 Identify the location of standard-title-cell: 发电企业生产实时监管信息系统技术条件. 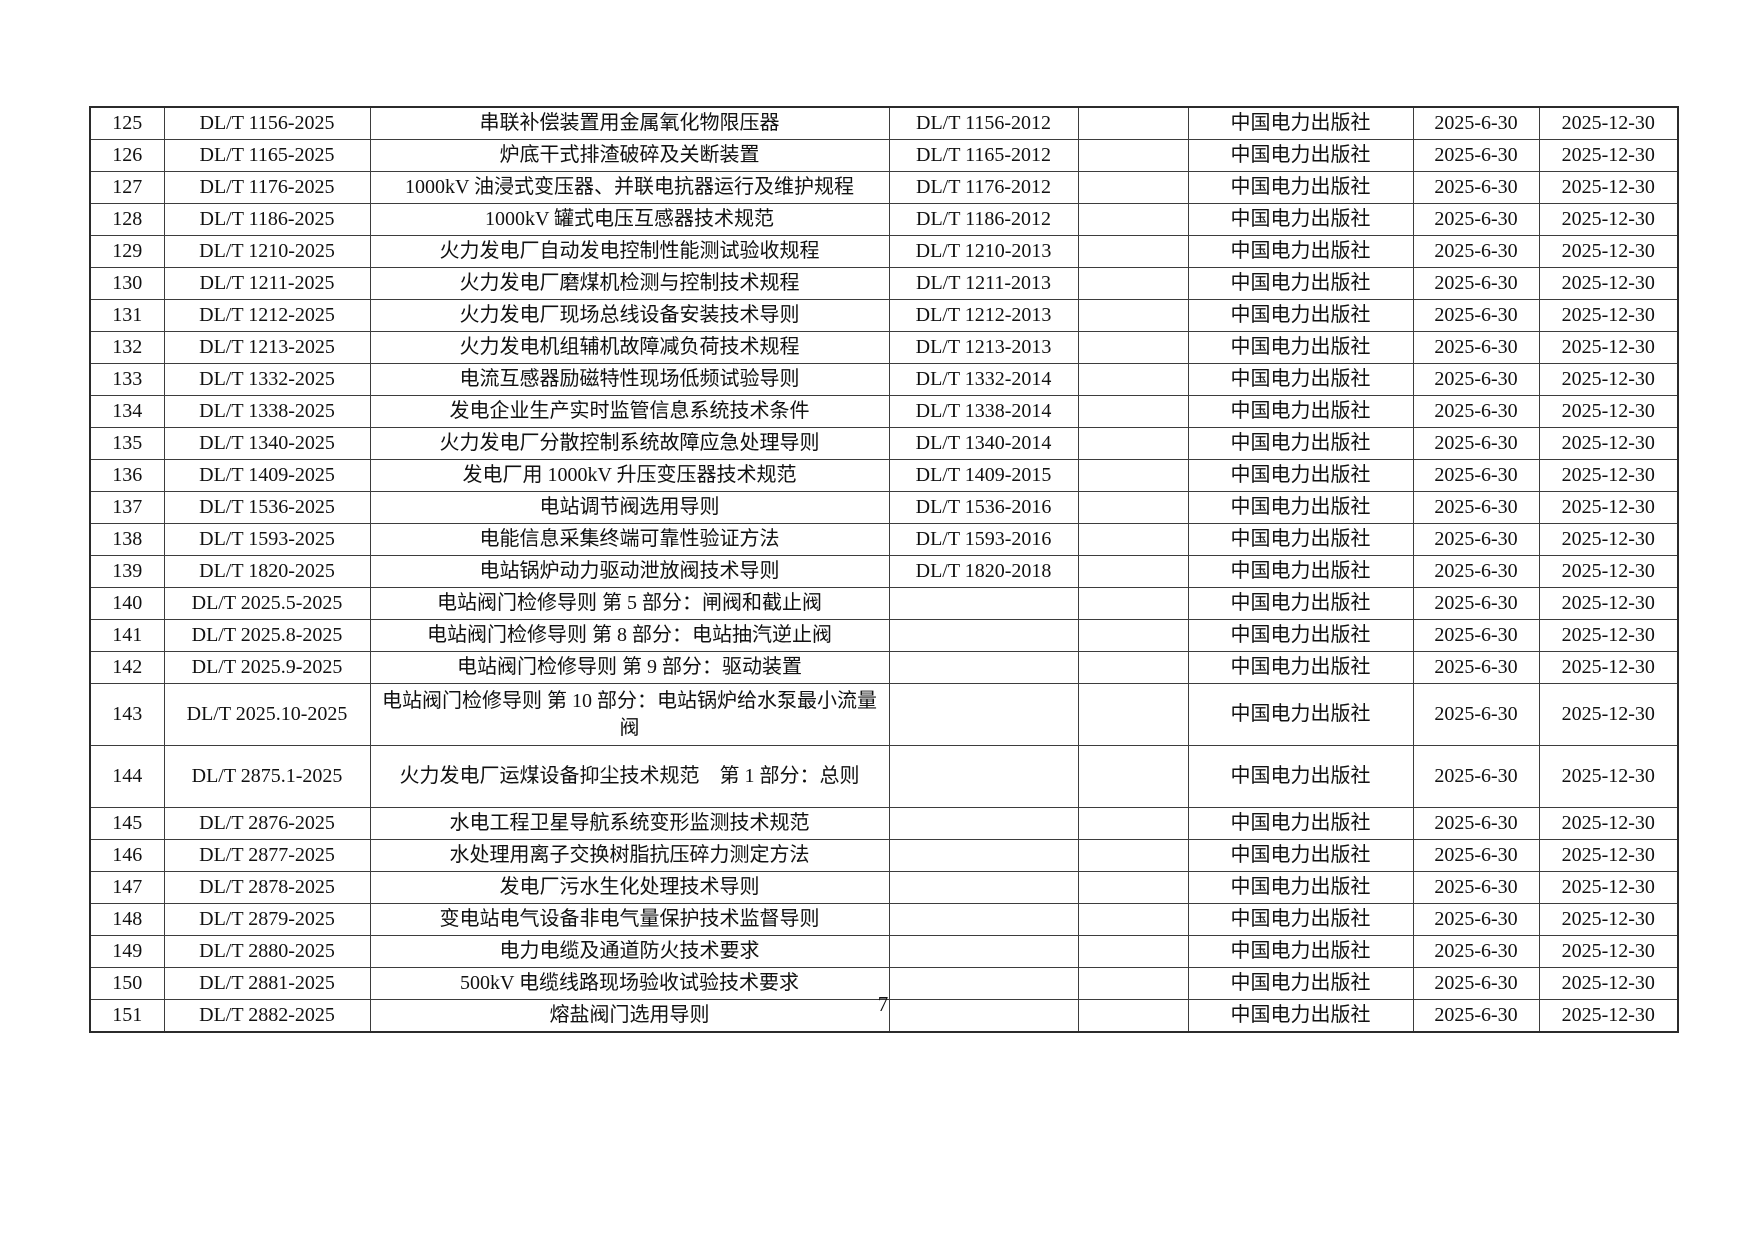
(629, 411).